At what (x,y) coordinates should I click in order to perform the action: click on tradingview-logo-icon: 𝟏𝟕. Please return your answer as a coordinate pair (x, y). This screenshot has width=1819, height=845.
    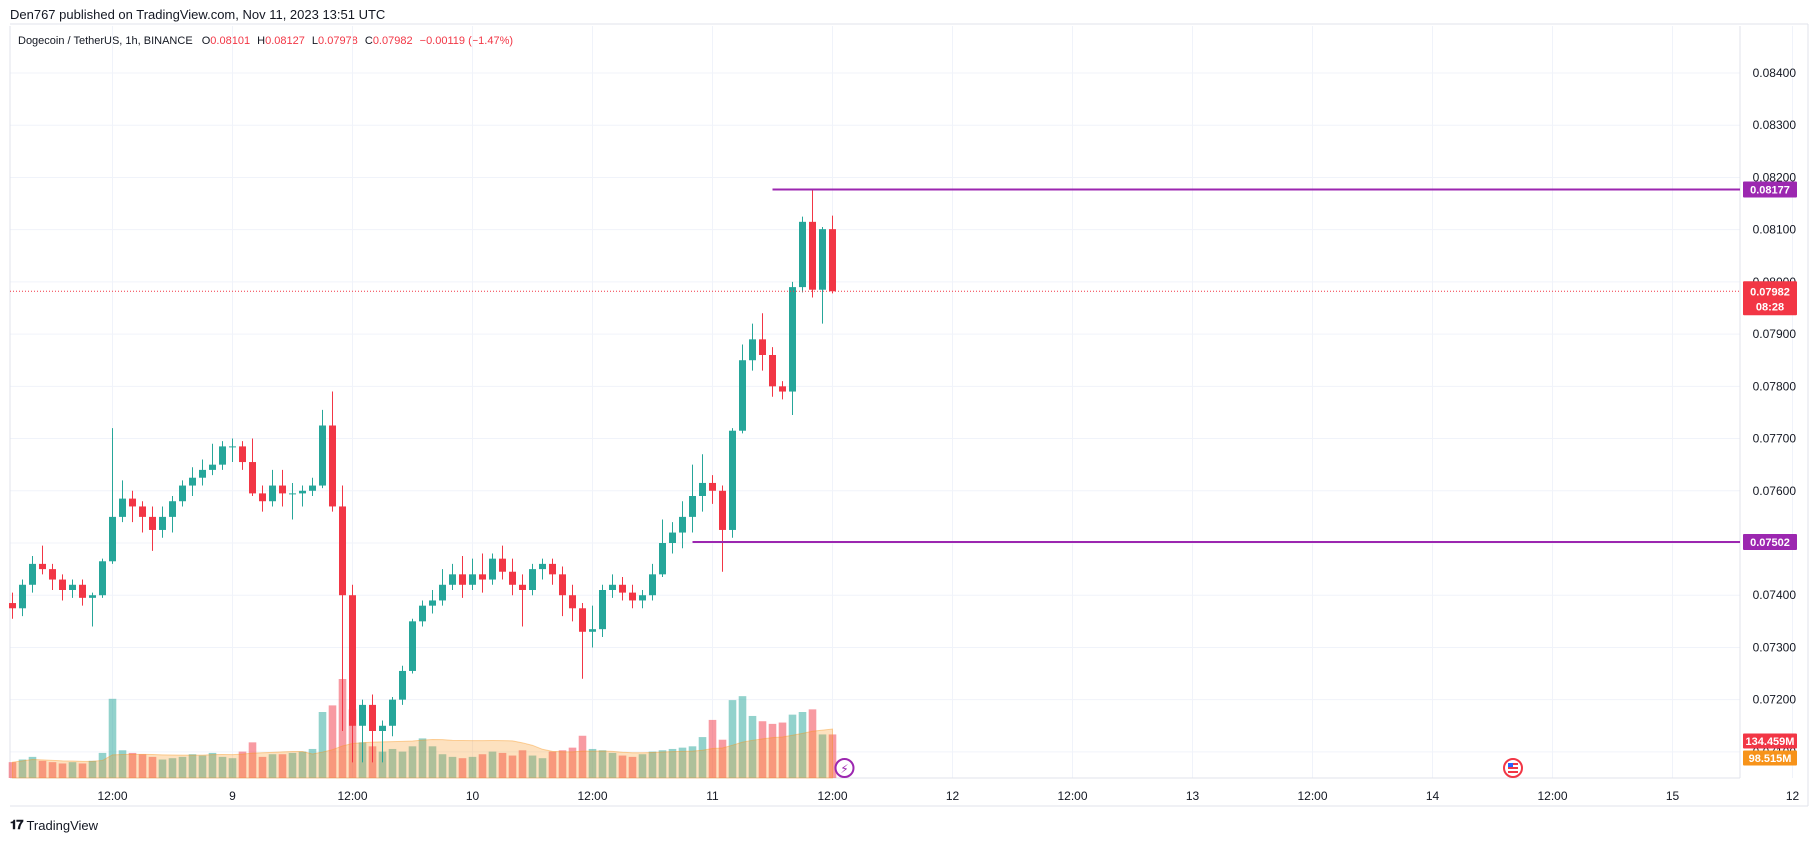
    Looking at the image, I should click on (17, 824).